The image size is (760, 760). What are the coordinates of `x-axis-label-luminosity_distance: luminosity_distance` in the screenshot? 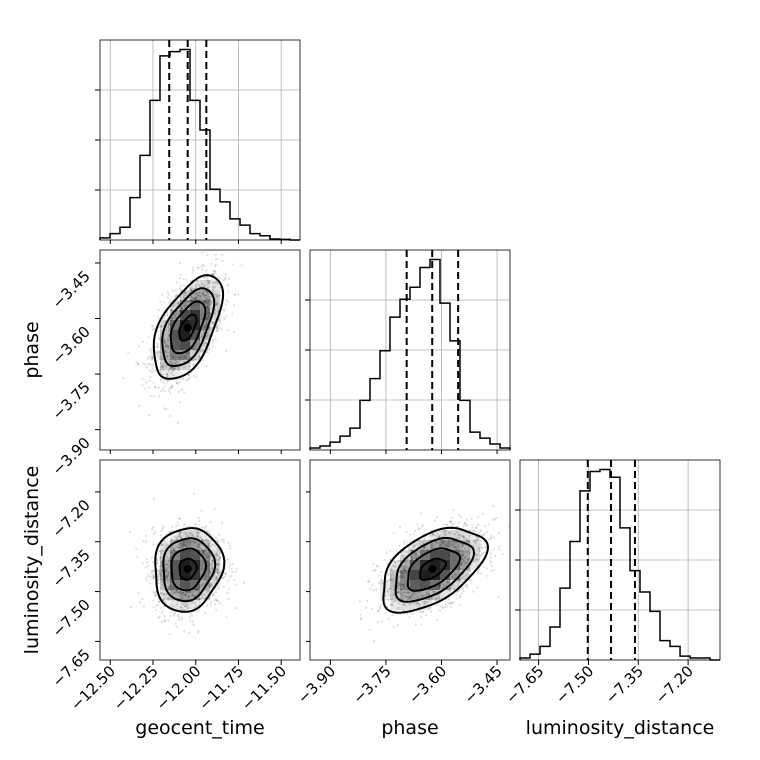 It's located at (620, 728).